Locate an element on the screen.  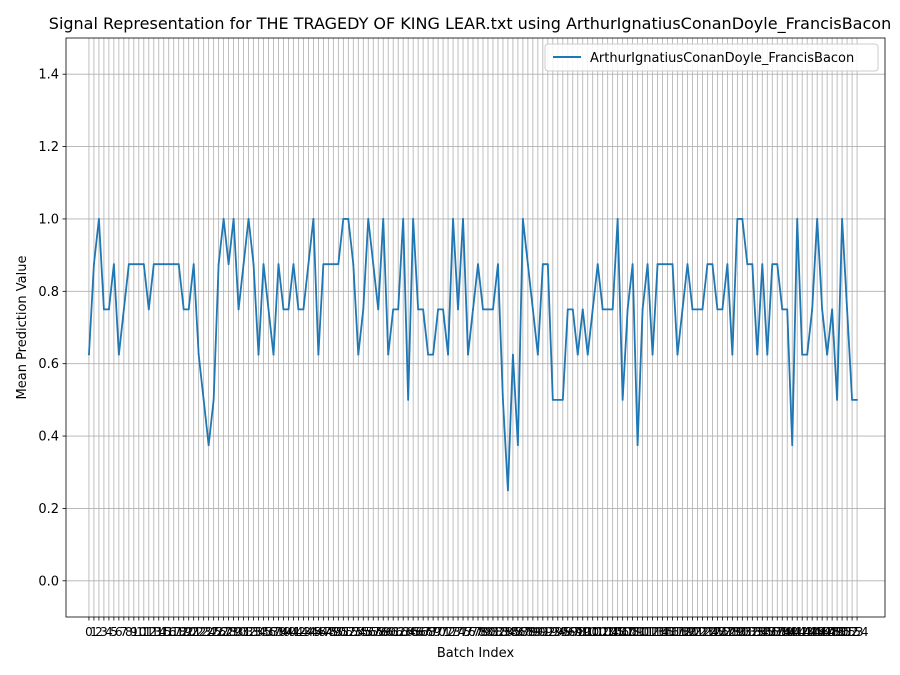
x-tick-label: 104 is located at coordinates (607, 632).